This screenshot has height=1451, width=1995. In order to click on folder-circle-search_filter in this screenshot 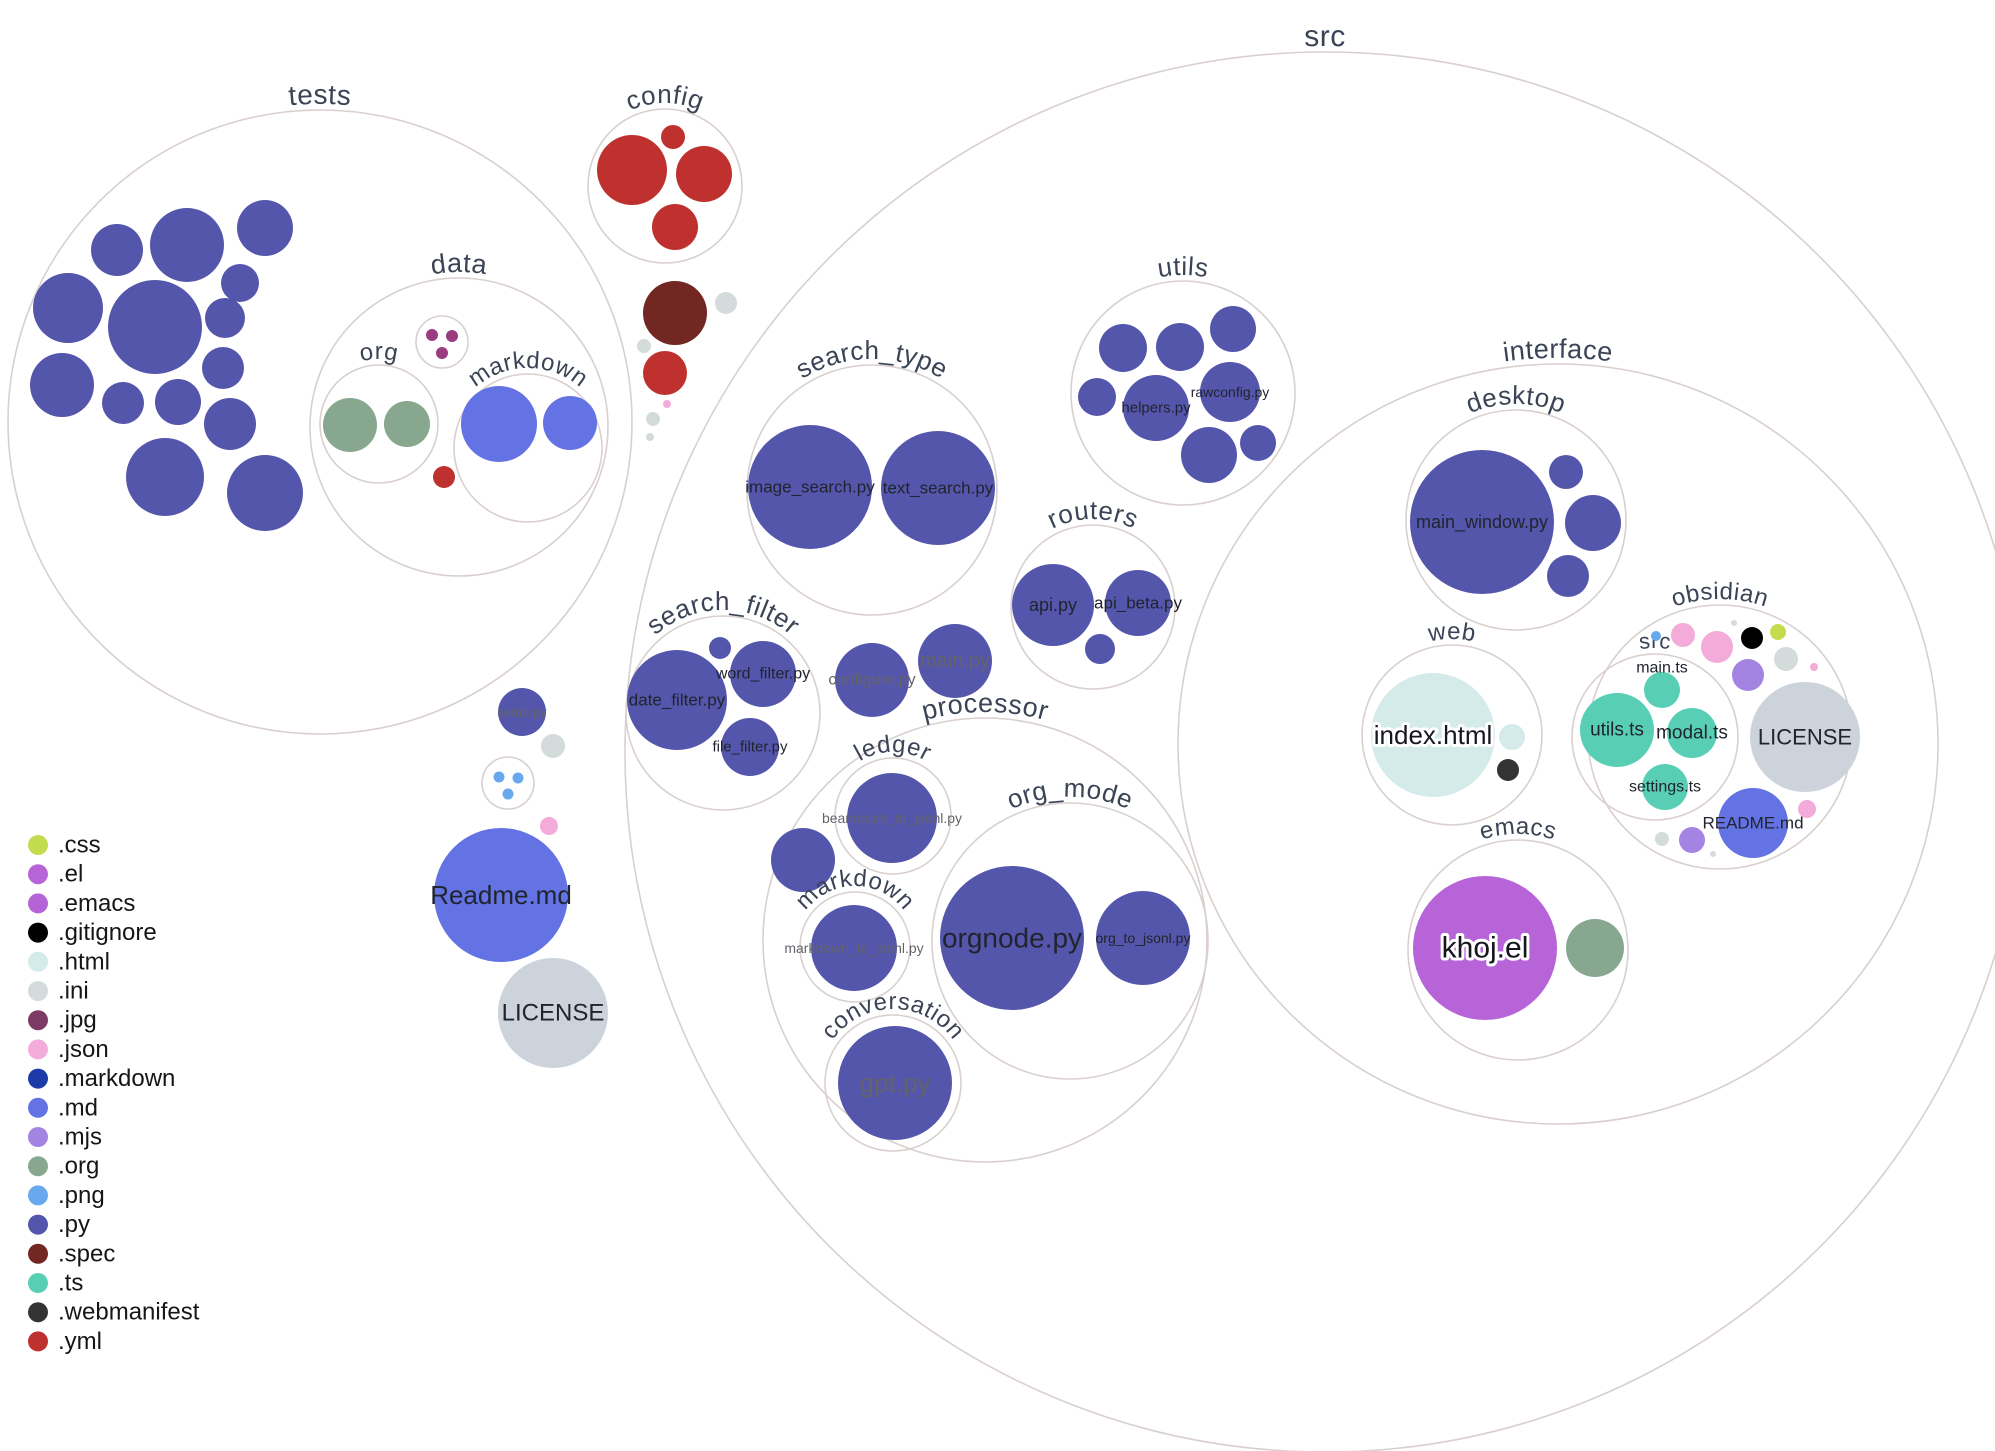, I will do `click(723, 713)`.